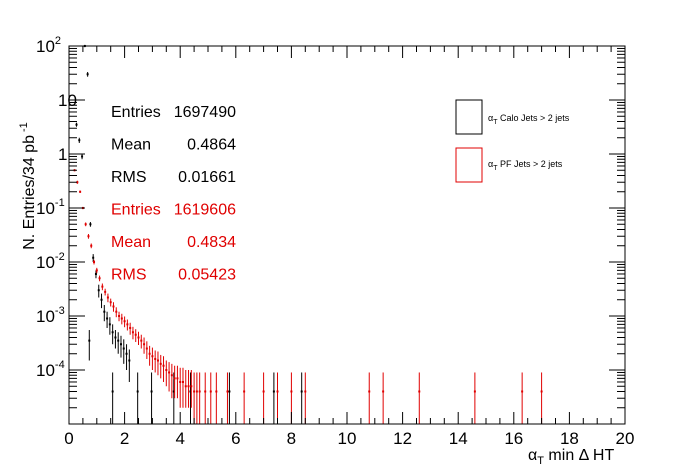 The width and height of the screenshot is (696, 472). I want to click on stats-value: 0.4864, so click(211, 145).